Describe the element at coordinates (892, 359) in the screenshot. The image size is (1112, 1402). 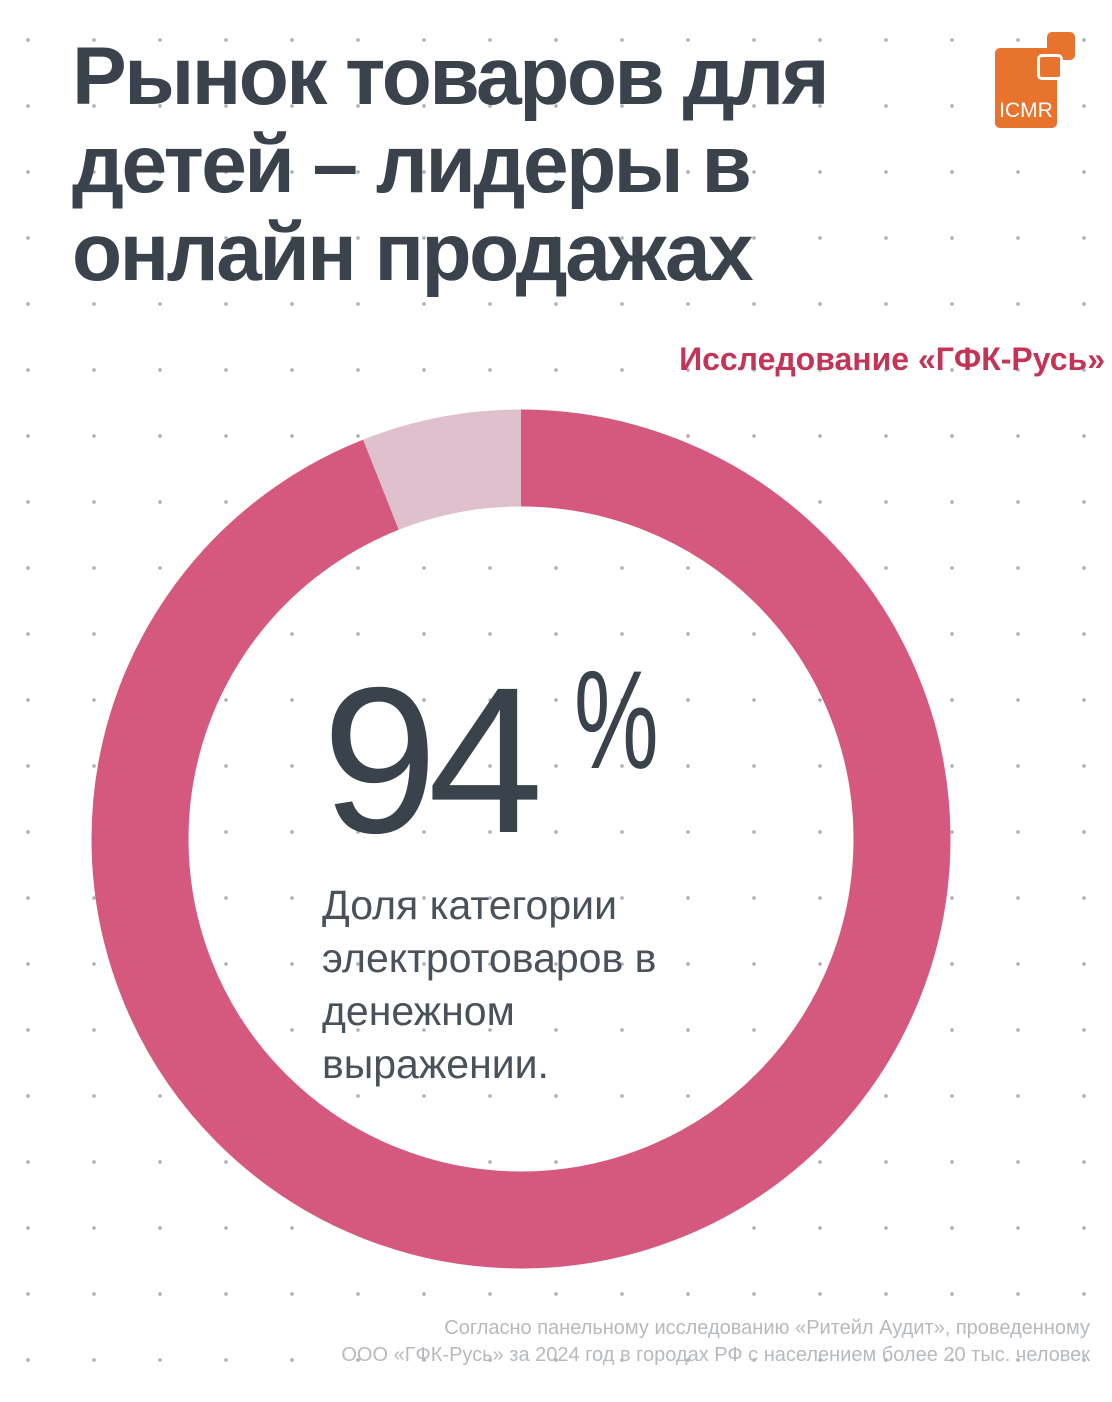
I see `research-source-label: Исследование «ГФК-Русь»` at that location.